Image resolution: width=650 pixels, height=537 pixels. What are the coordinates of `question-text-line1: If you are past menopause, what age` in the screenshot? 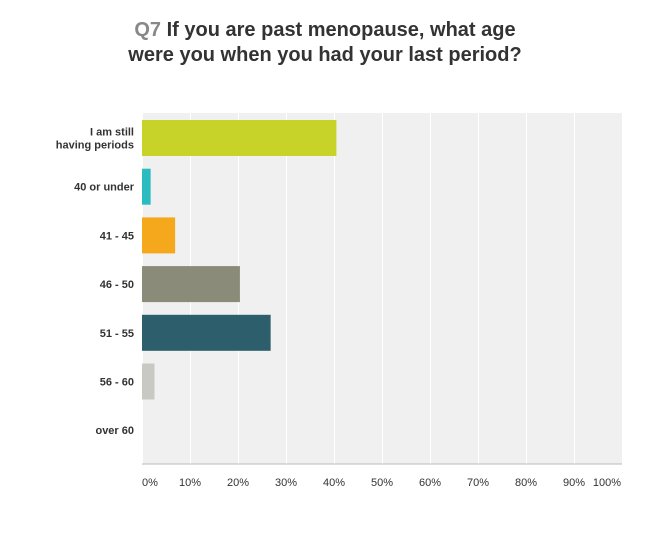 It's located at (341, 30).